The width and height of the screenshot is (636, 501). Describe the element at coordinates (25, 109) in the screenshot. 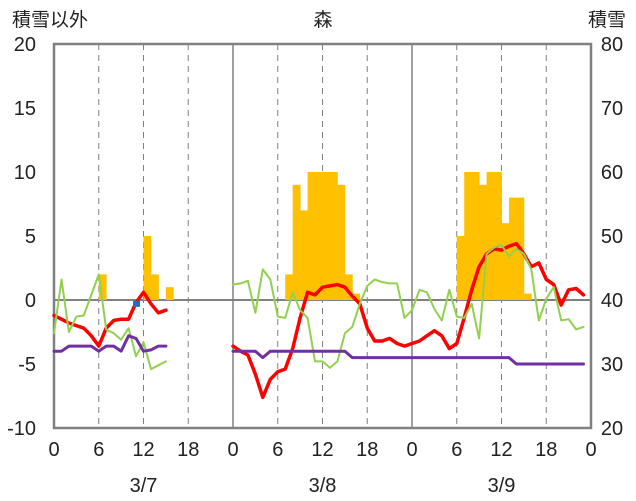

I see `left-tick-label: 15` at that location.